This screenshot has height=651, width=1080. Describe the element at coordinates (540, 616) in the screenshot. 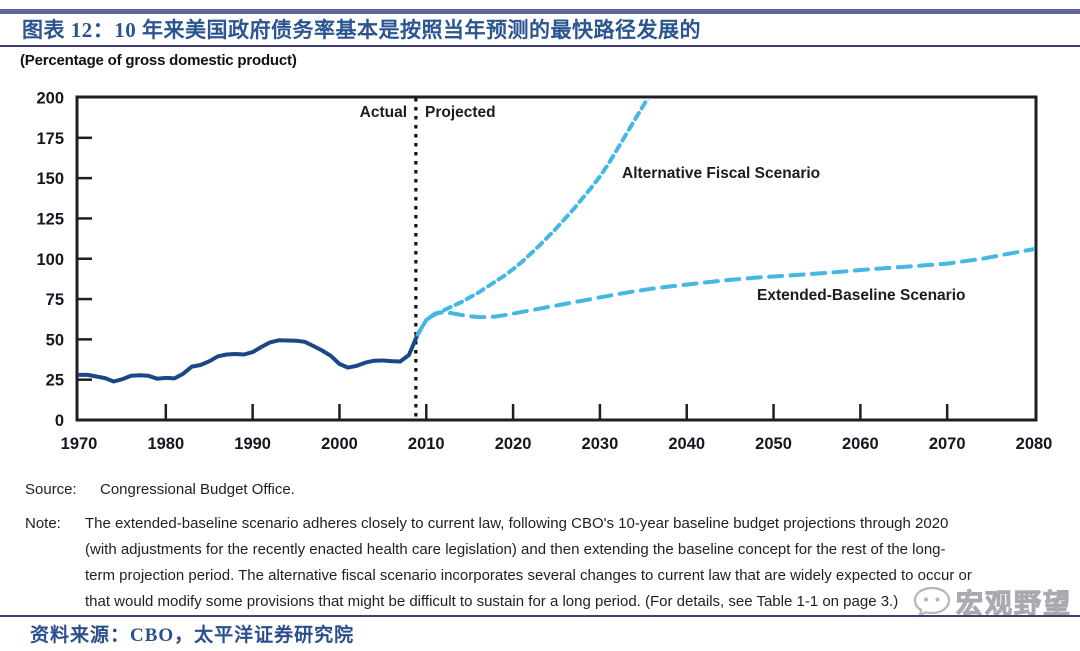

I see `footer-divider` at that location.